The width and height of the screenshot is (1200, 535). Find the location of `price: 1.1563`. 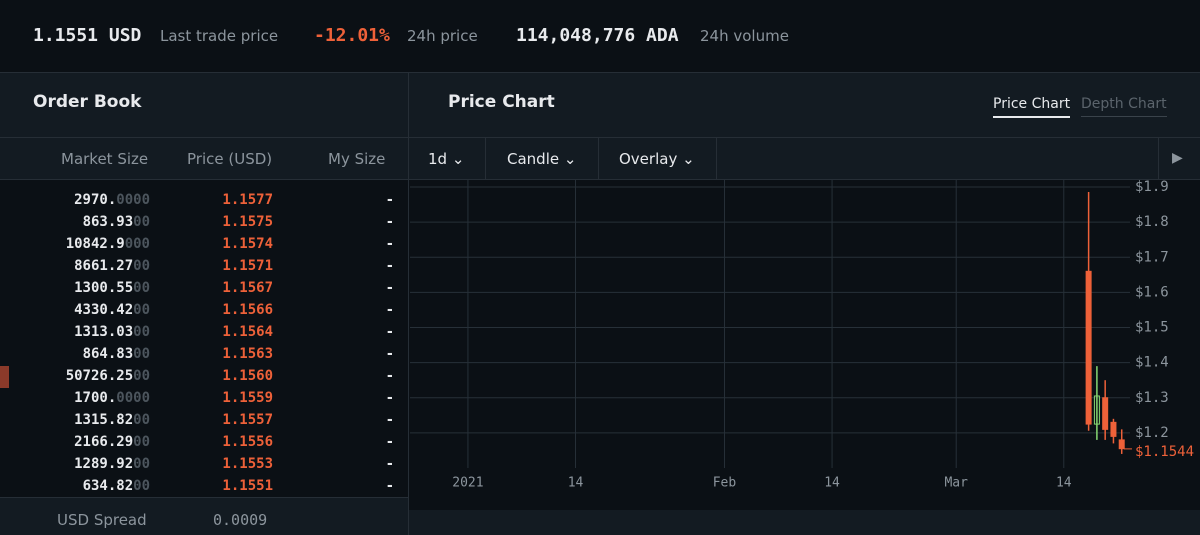

price: 1.1563 is located at coordinates (247, 354).